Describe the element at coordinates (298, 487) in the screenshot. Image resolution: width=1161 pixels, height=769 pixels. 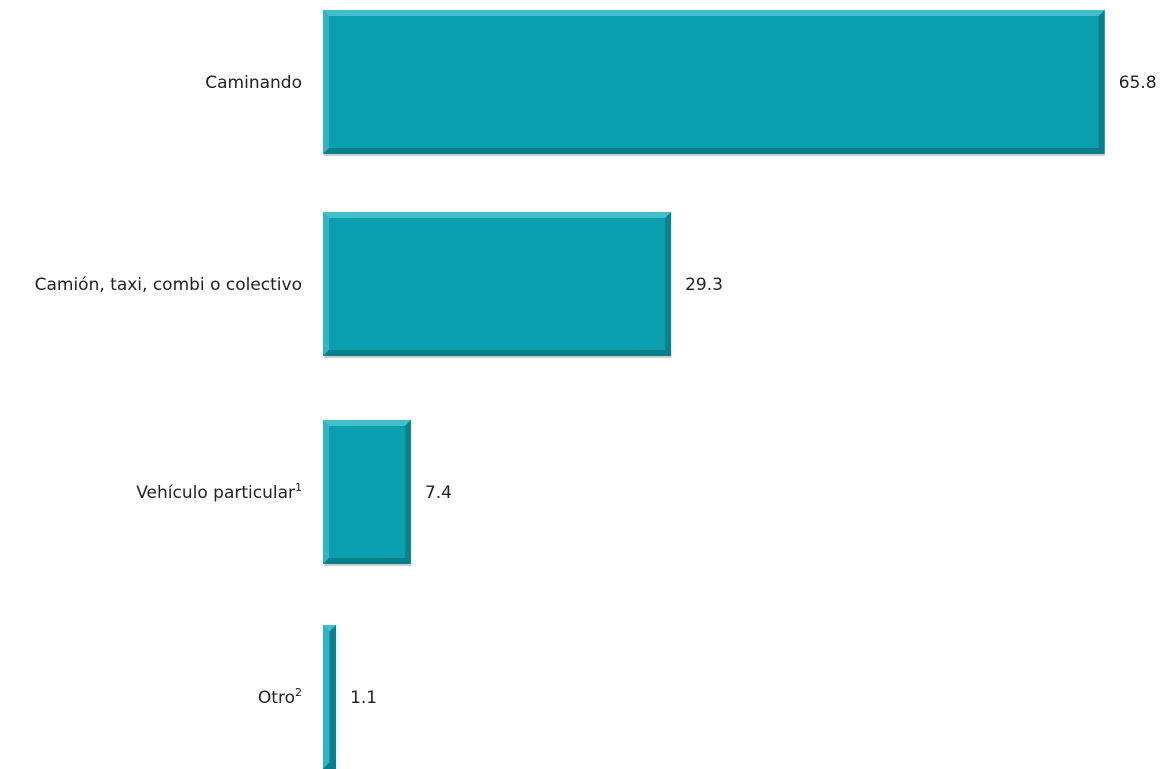
I see `category-footnote-mark: 1` at that location.